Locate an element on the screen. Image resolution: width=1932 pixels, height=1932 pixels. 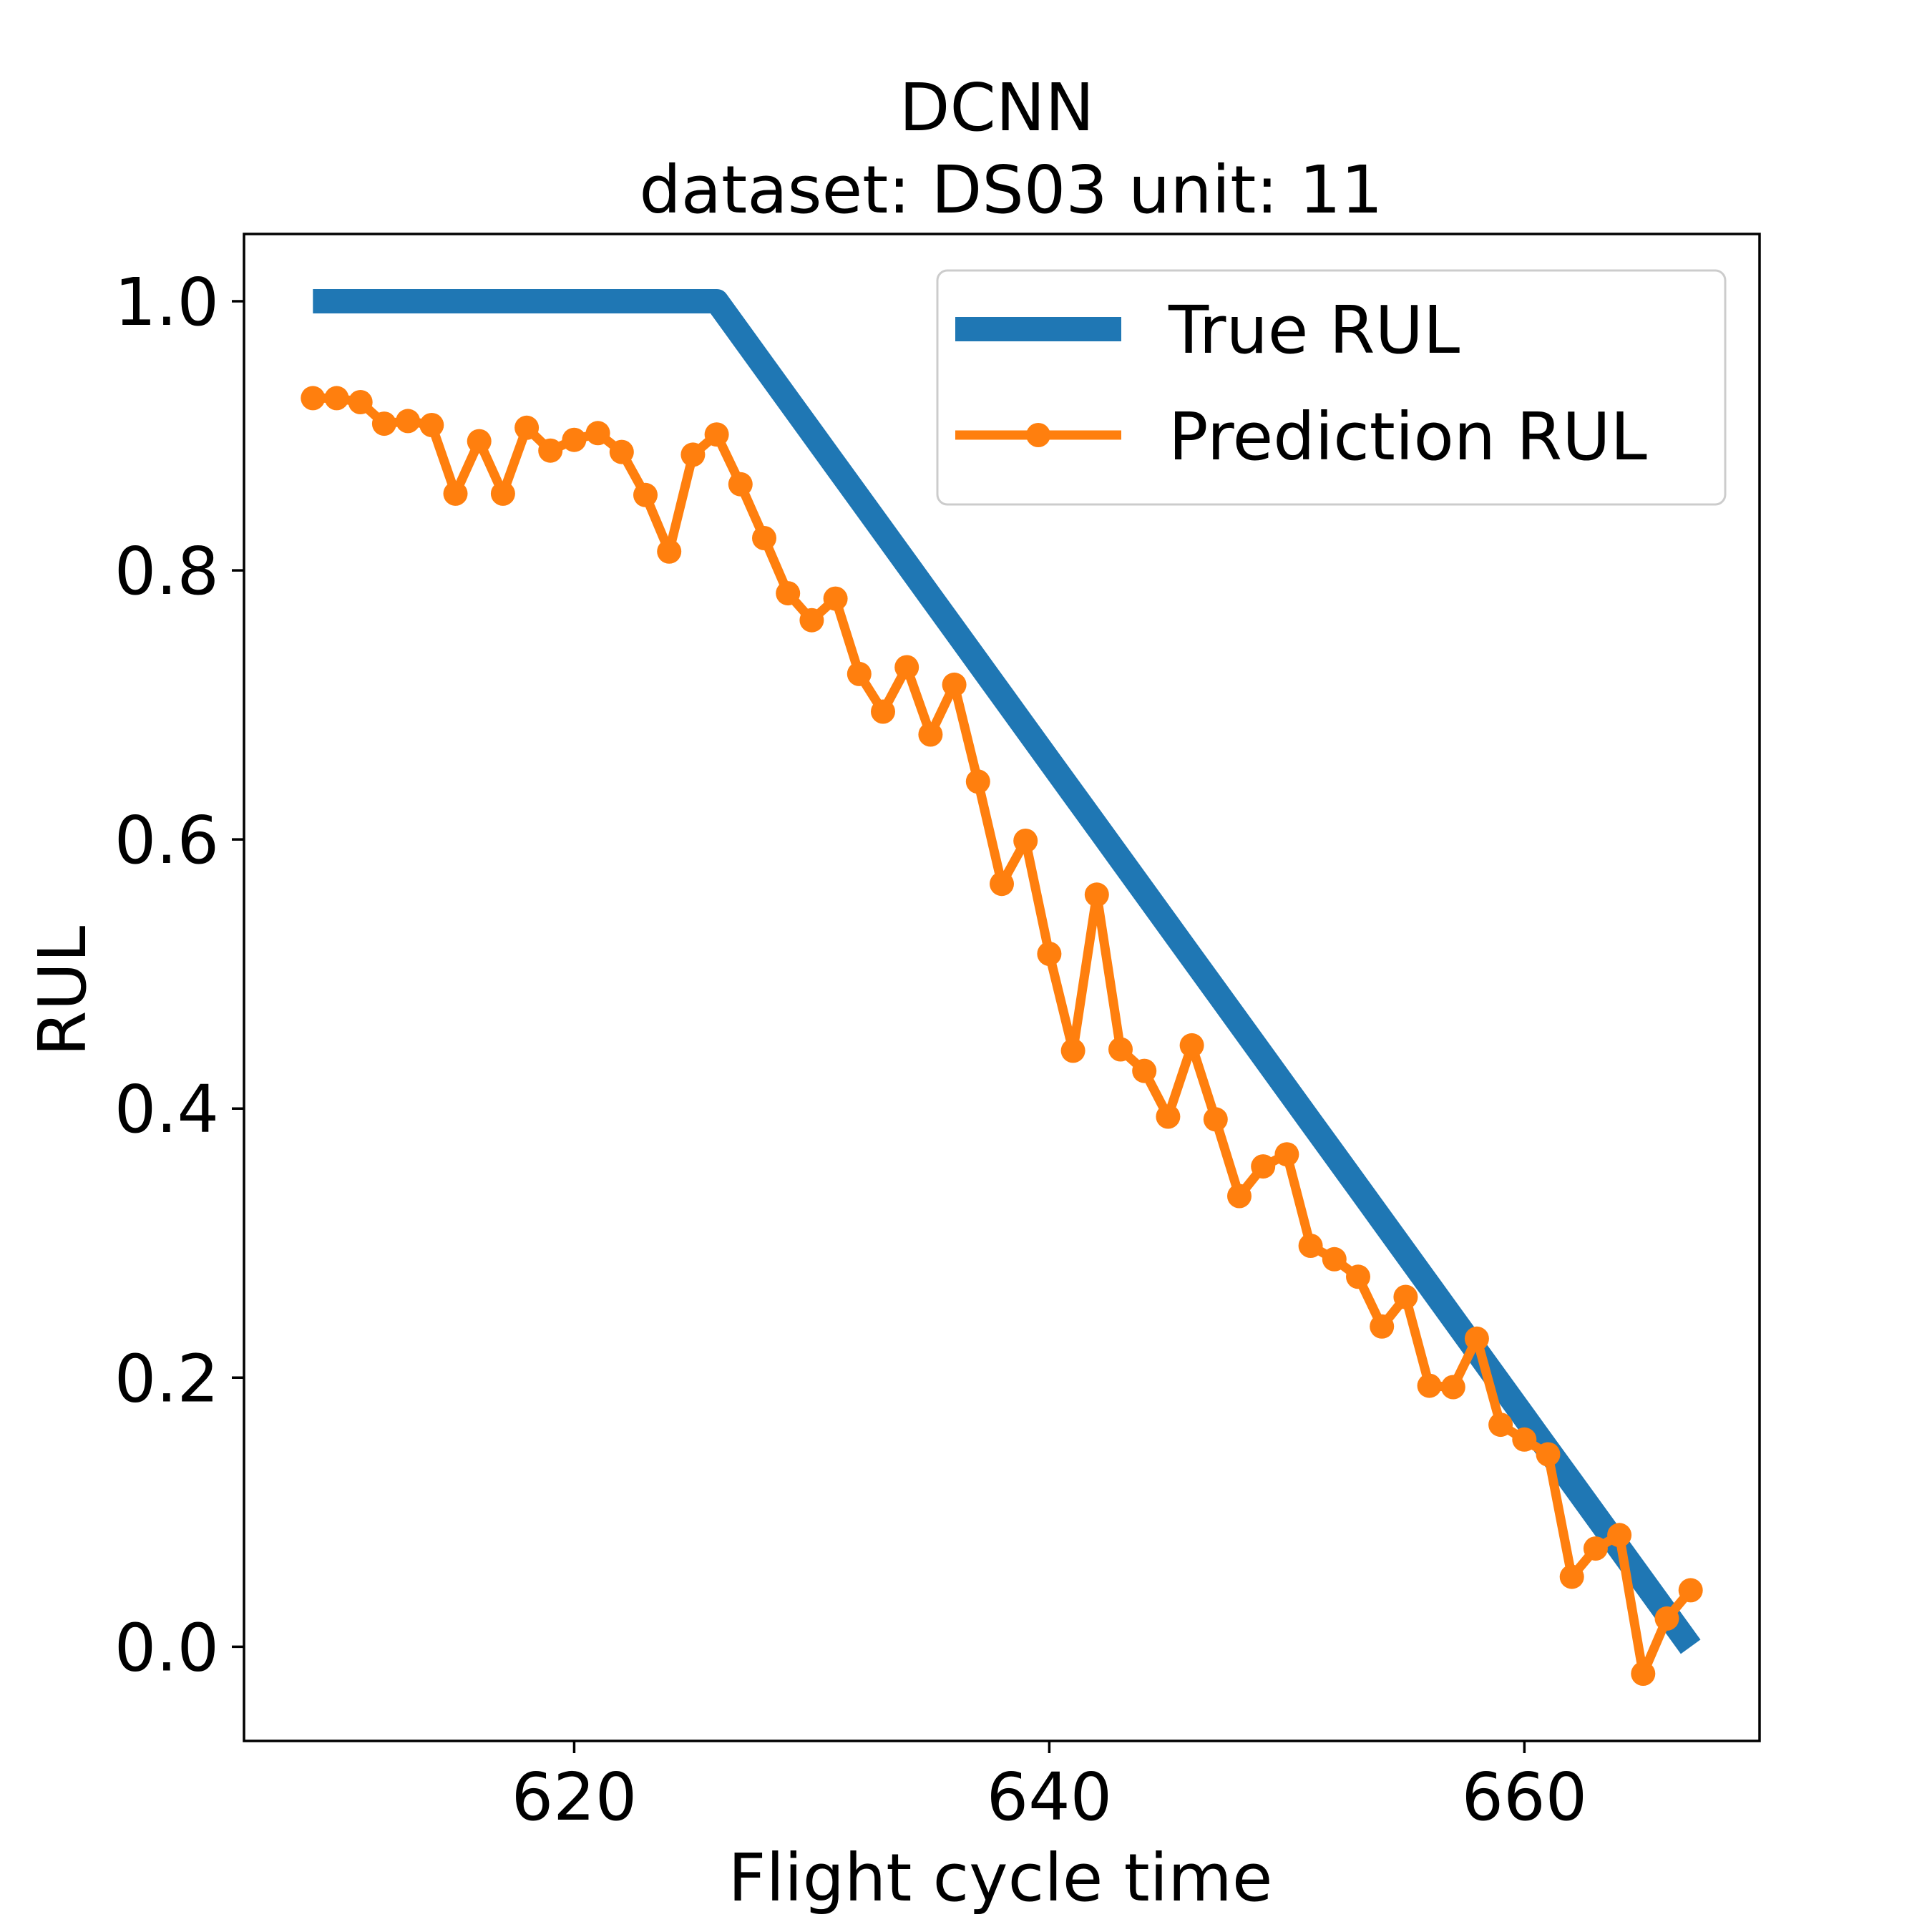
chart-title: DCNN is located at coordinates (997, 107).